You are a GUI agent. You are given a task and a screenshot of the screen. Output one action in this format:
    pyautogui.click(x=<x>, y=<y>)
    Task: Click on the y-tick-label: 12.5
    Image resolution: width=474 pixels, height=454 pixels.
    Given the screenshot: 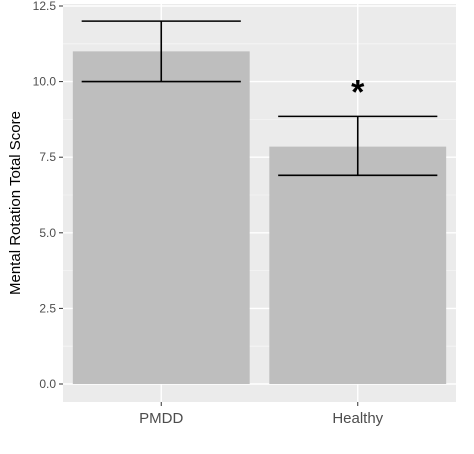 What is the action you would take?
    pyautogui.click(x=45, y=6)
    